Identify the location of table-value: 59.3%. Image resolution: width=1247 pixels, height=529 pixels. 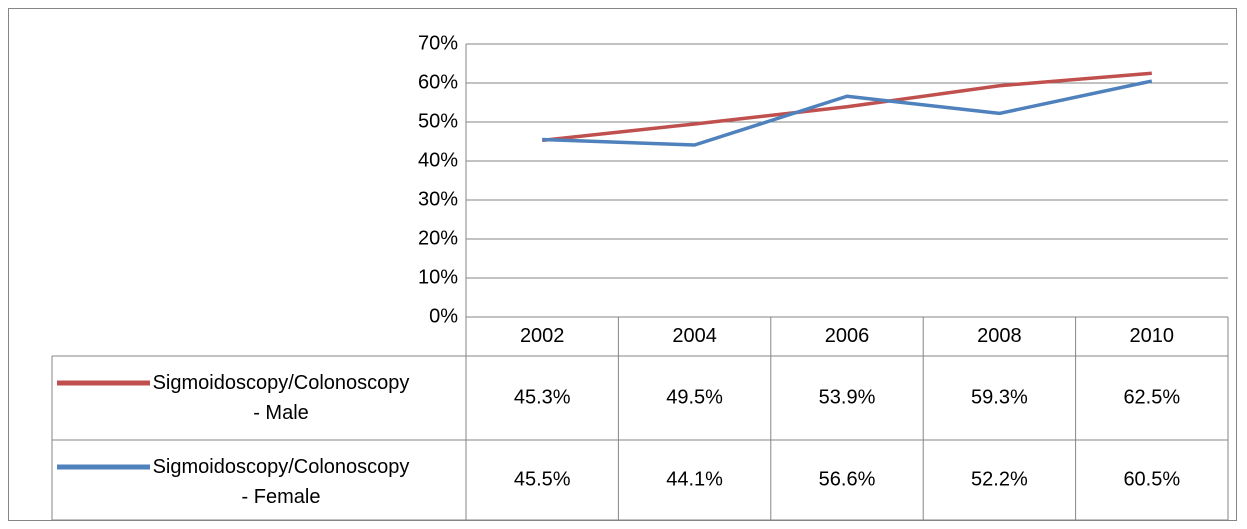
(999, 397).